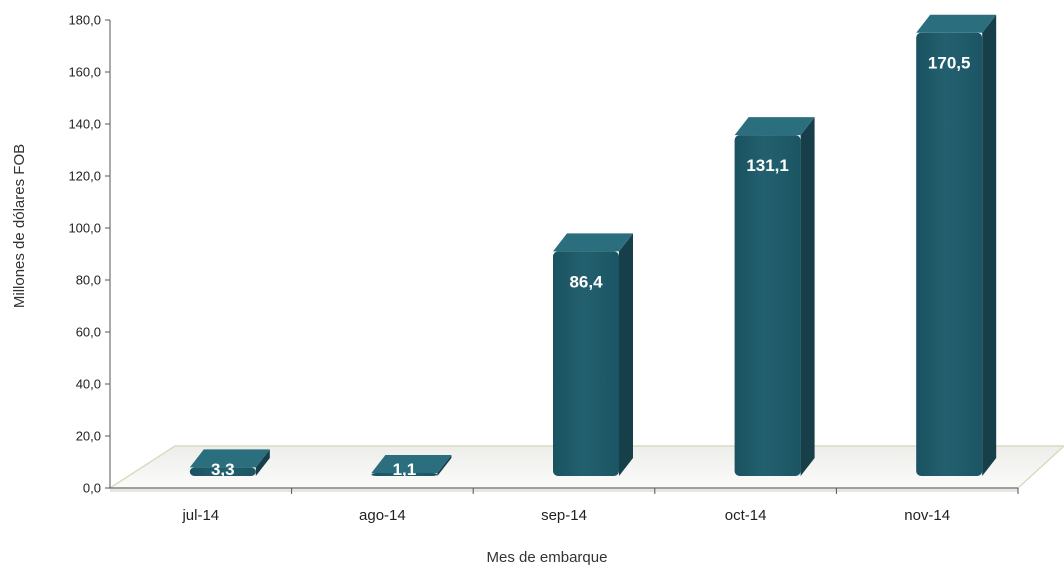 Image resolution: width=1064 pixels, height=567 pixels. Describe the element at coordinates (547, 557) in the screenshot. I see `x-axis-title: Mes de embarque` at that location.